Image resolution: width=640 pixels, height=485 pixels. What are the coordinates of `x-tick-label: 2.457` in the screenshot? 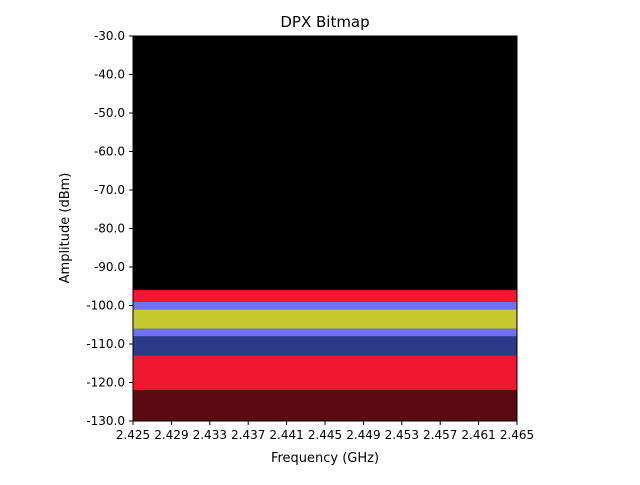 It's located at (440, 435).